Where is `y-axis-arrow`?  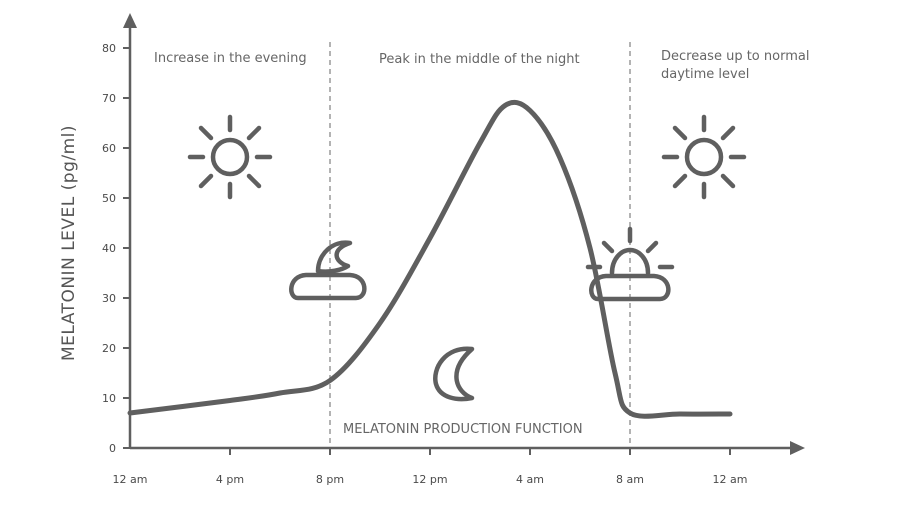 y-axis-arrow is located at coordinates (130, 20).